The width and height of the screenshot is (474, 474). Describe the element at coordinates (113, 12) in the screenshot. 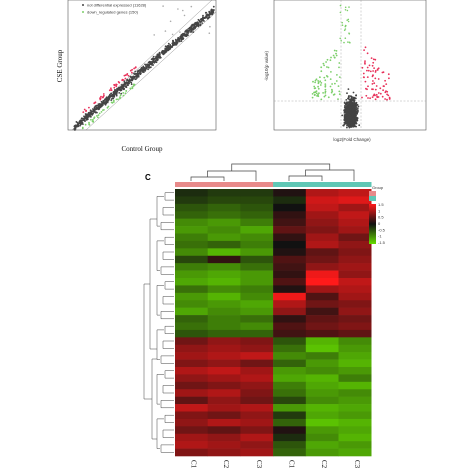

I see `legend-down-regulated: down_regulated genes (150)` at that location.